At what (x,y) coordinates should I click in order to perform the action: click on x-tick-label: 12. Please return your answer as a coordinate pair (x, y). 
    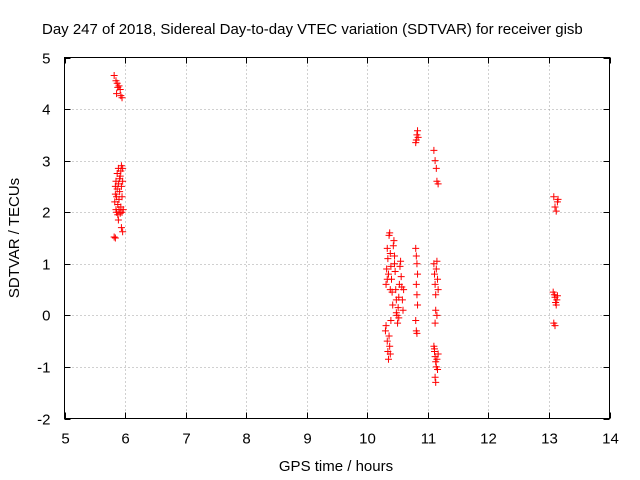
    Looking at the image, I should click on (488, 439).